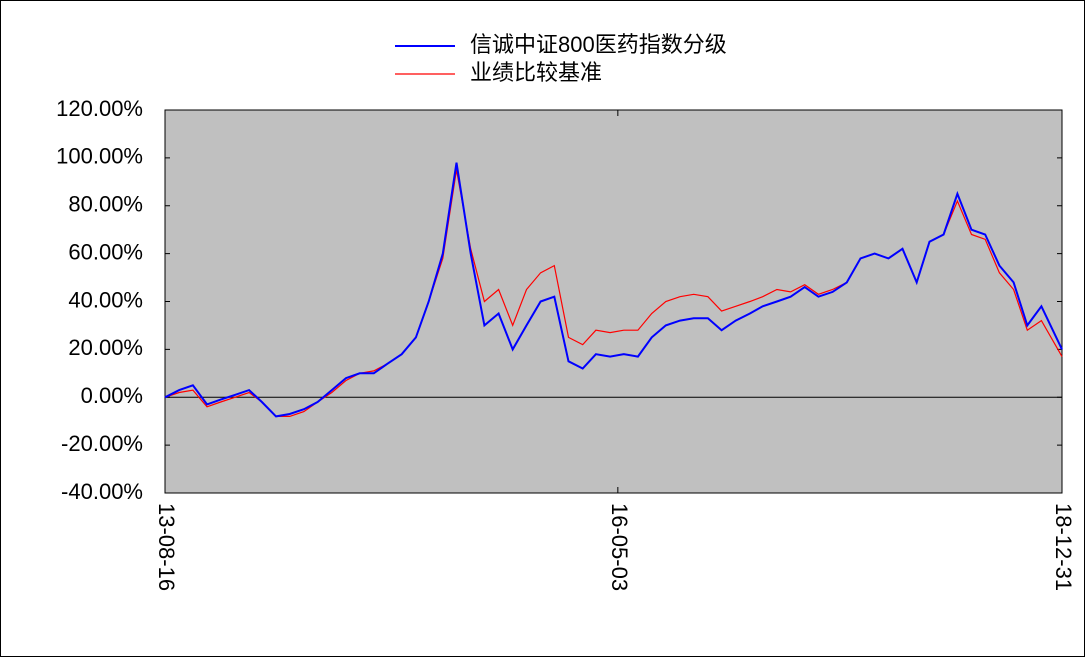 This screenshot has width=1085, height=657. I want to click on y-tick-label: 0.00%, so click(112, 395).